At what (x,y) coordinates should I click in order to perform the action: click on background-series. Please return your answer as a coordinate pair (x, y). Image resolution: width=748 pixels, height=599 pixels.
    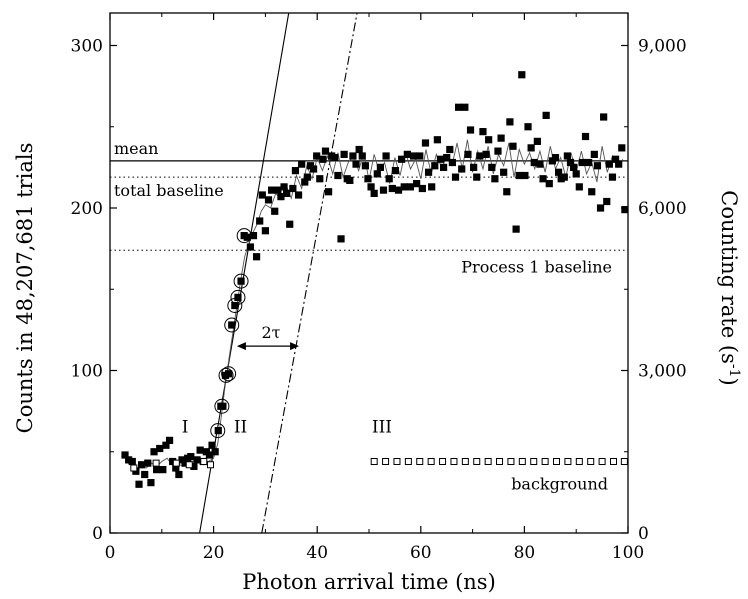
    Looking at the image, I should click on (379, 465).